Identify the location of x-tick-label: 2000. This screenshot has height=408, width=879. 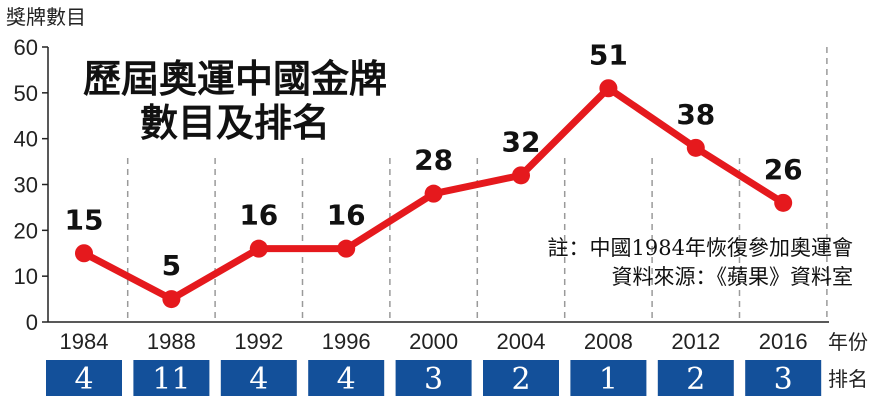
(433, 341).